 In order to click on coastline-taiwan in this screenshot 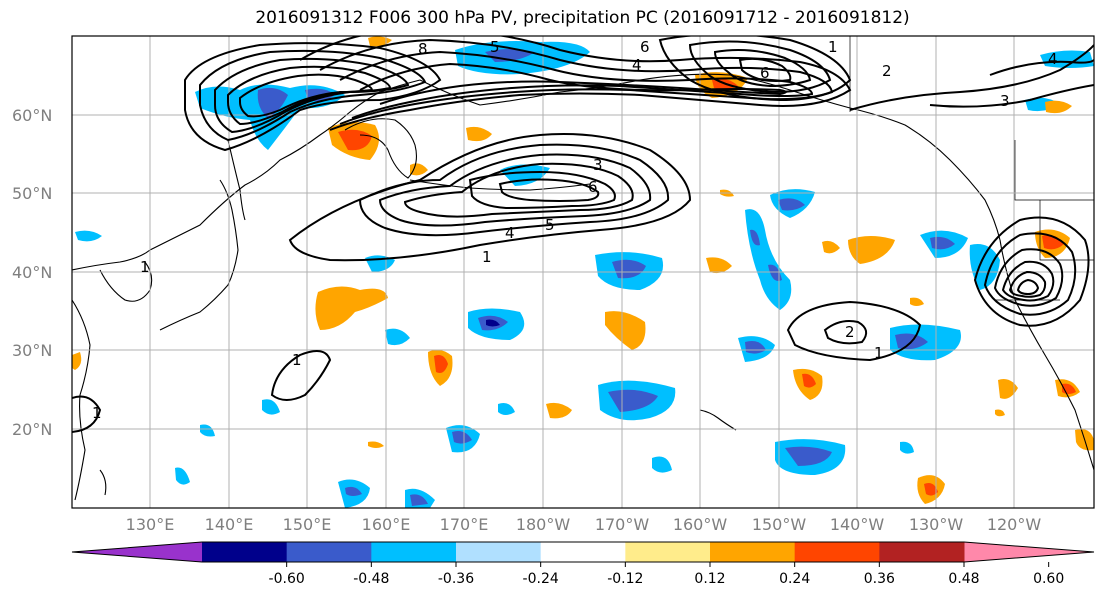, I will do `click(103, 482)`.